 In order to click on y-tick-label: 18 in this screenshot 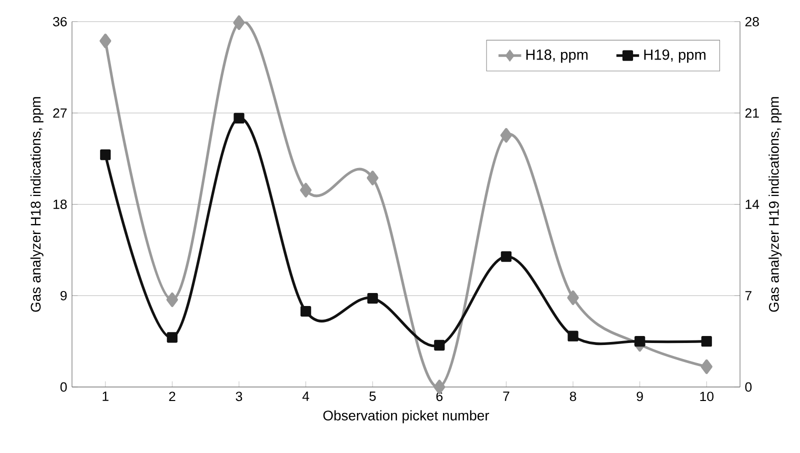, I will do `click(60, 205)`.